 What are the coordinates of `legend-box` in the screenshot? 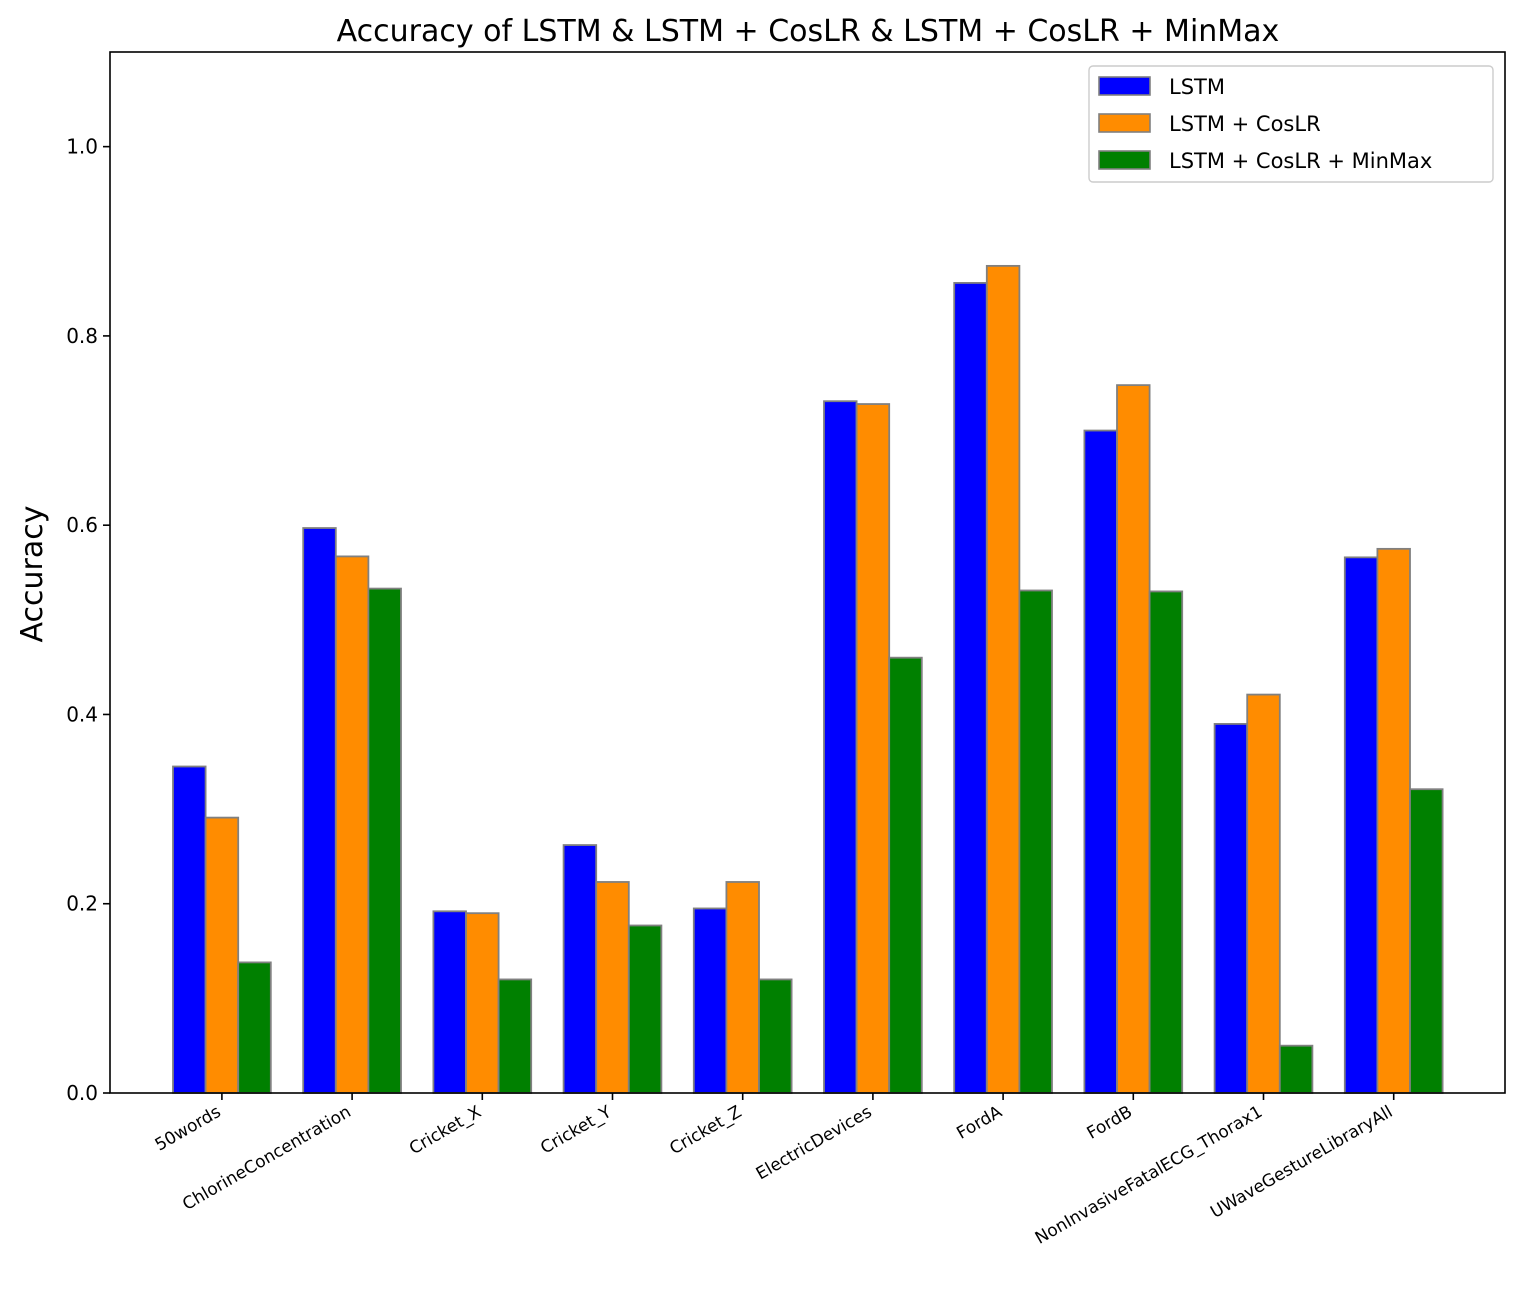 It's located at (1291, 124).